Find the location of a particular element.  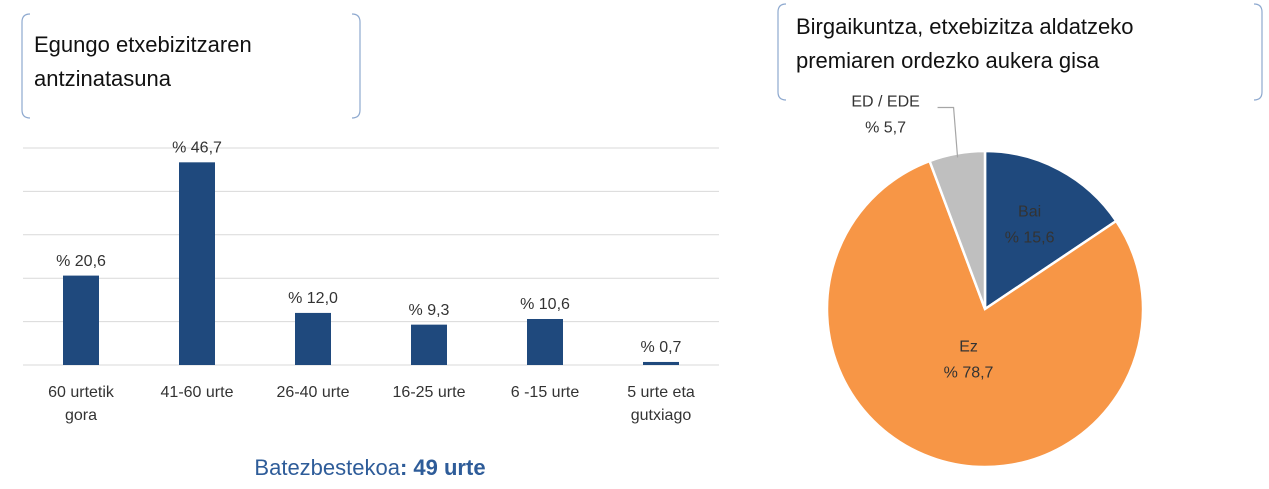

x-tick-label: 5 urte eta gutxiago is located at coordinates (661, 404).